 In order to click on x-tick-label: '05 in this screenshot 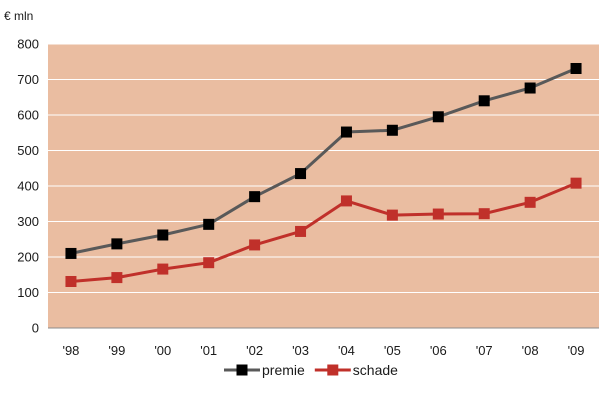, I will do `click(392, 350)`.